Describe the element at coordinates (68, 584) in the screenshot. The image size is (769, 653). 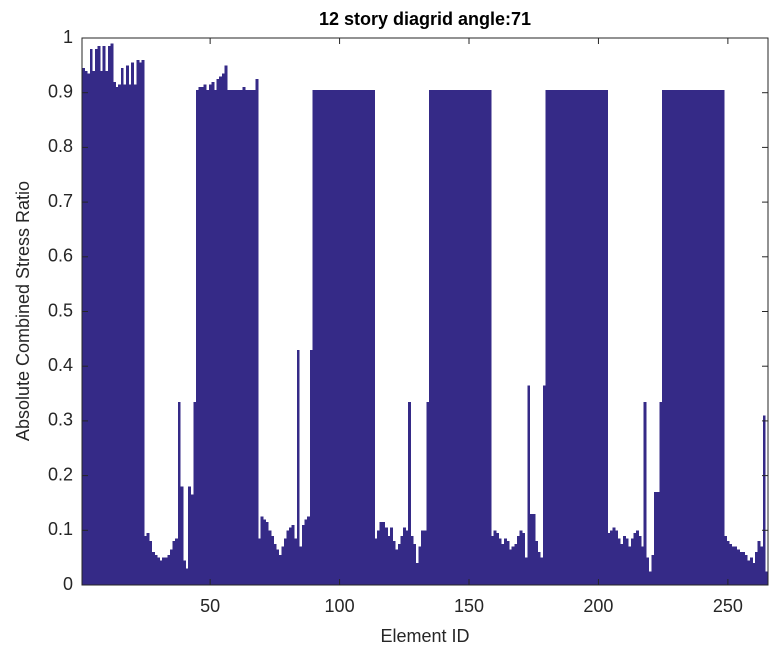
I see `y-tick-label: 0` at that location.